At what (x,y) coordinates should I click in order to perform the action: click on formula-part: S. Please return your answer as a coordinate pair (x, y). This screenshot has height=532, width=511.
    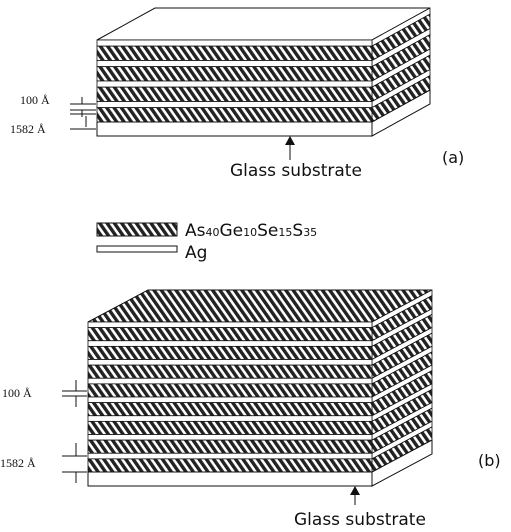
    Looking at the image, I should click on (297, 231).